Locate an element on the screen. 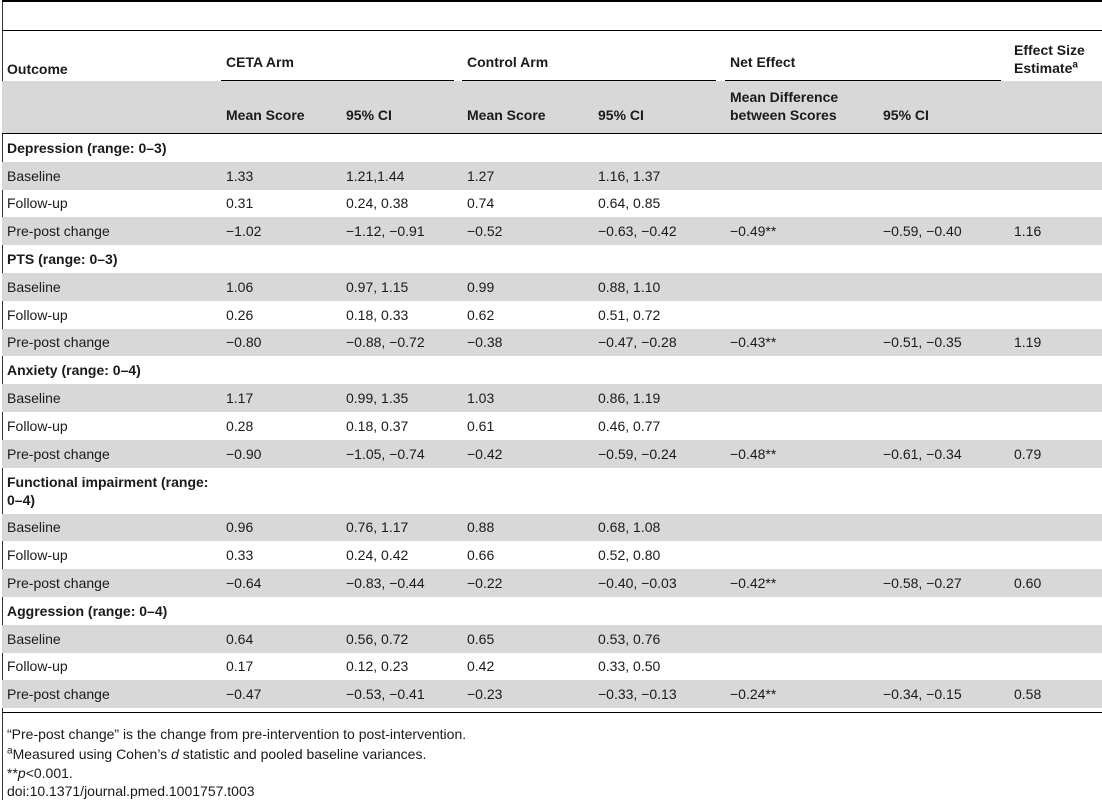  cell-ceta-mean: 0.33 is located at coordinates (240, 555).